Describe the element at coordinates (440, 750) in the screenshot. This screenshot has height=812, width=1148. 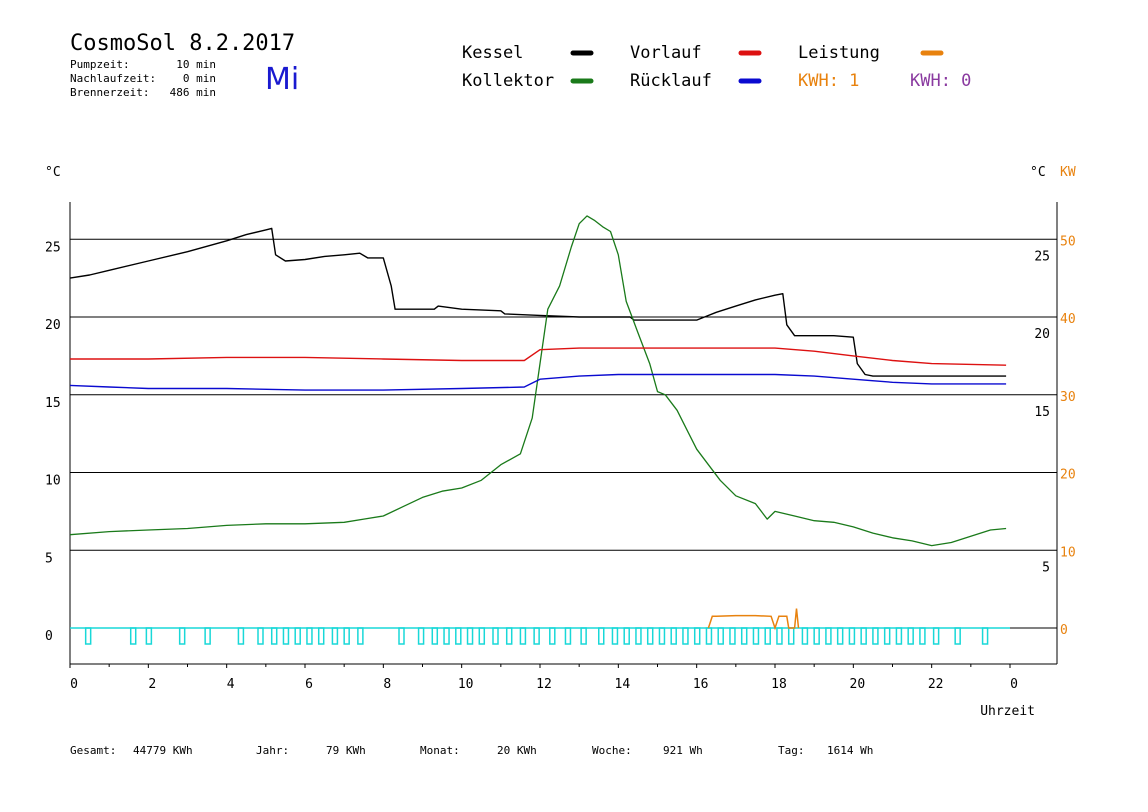
I see `monat-label: Monat:` at that location.